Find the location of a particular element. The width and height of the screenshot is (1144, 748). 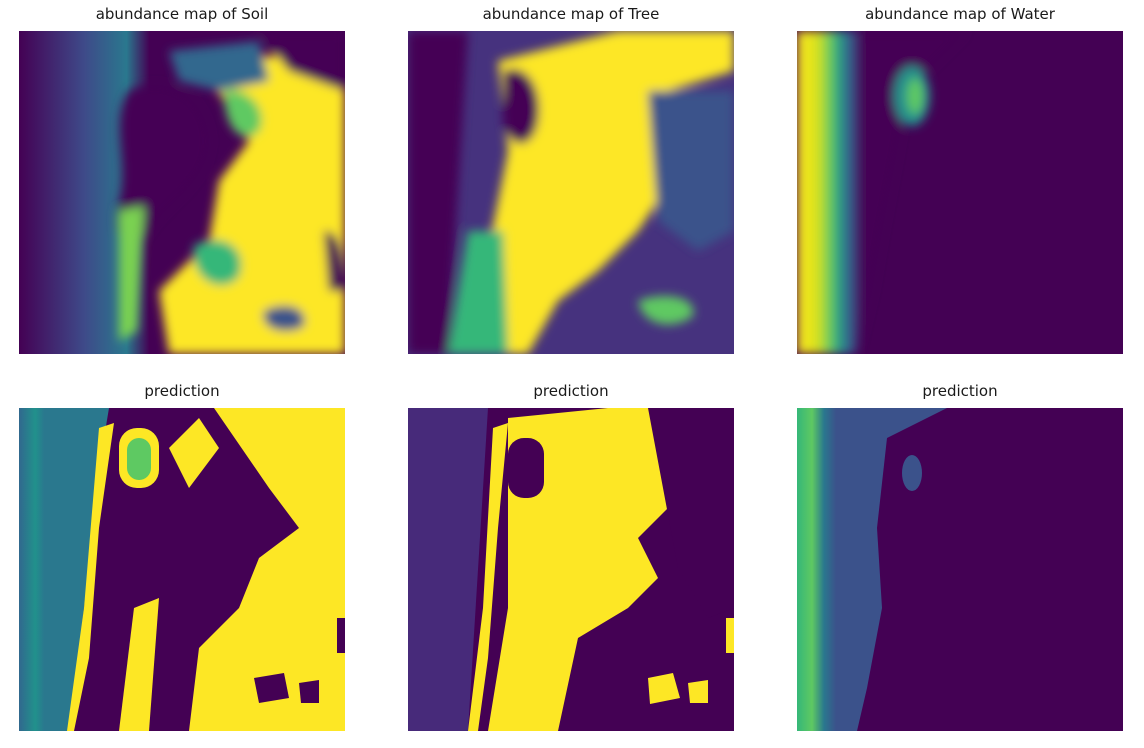

prediction-soil-image is located at coordinates (182, 569).